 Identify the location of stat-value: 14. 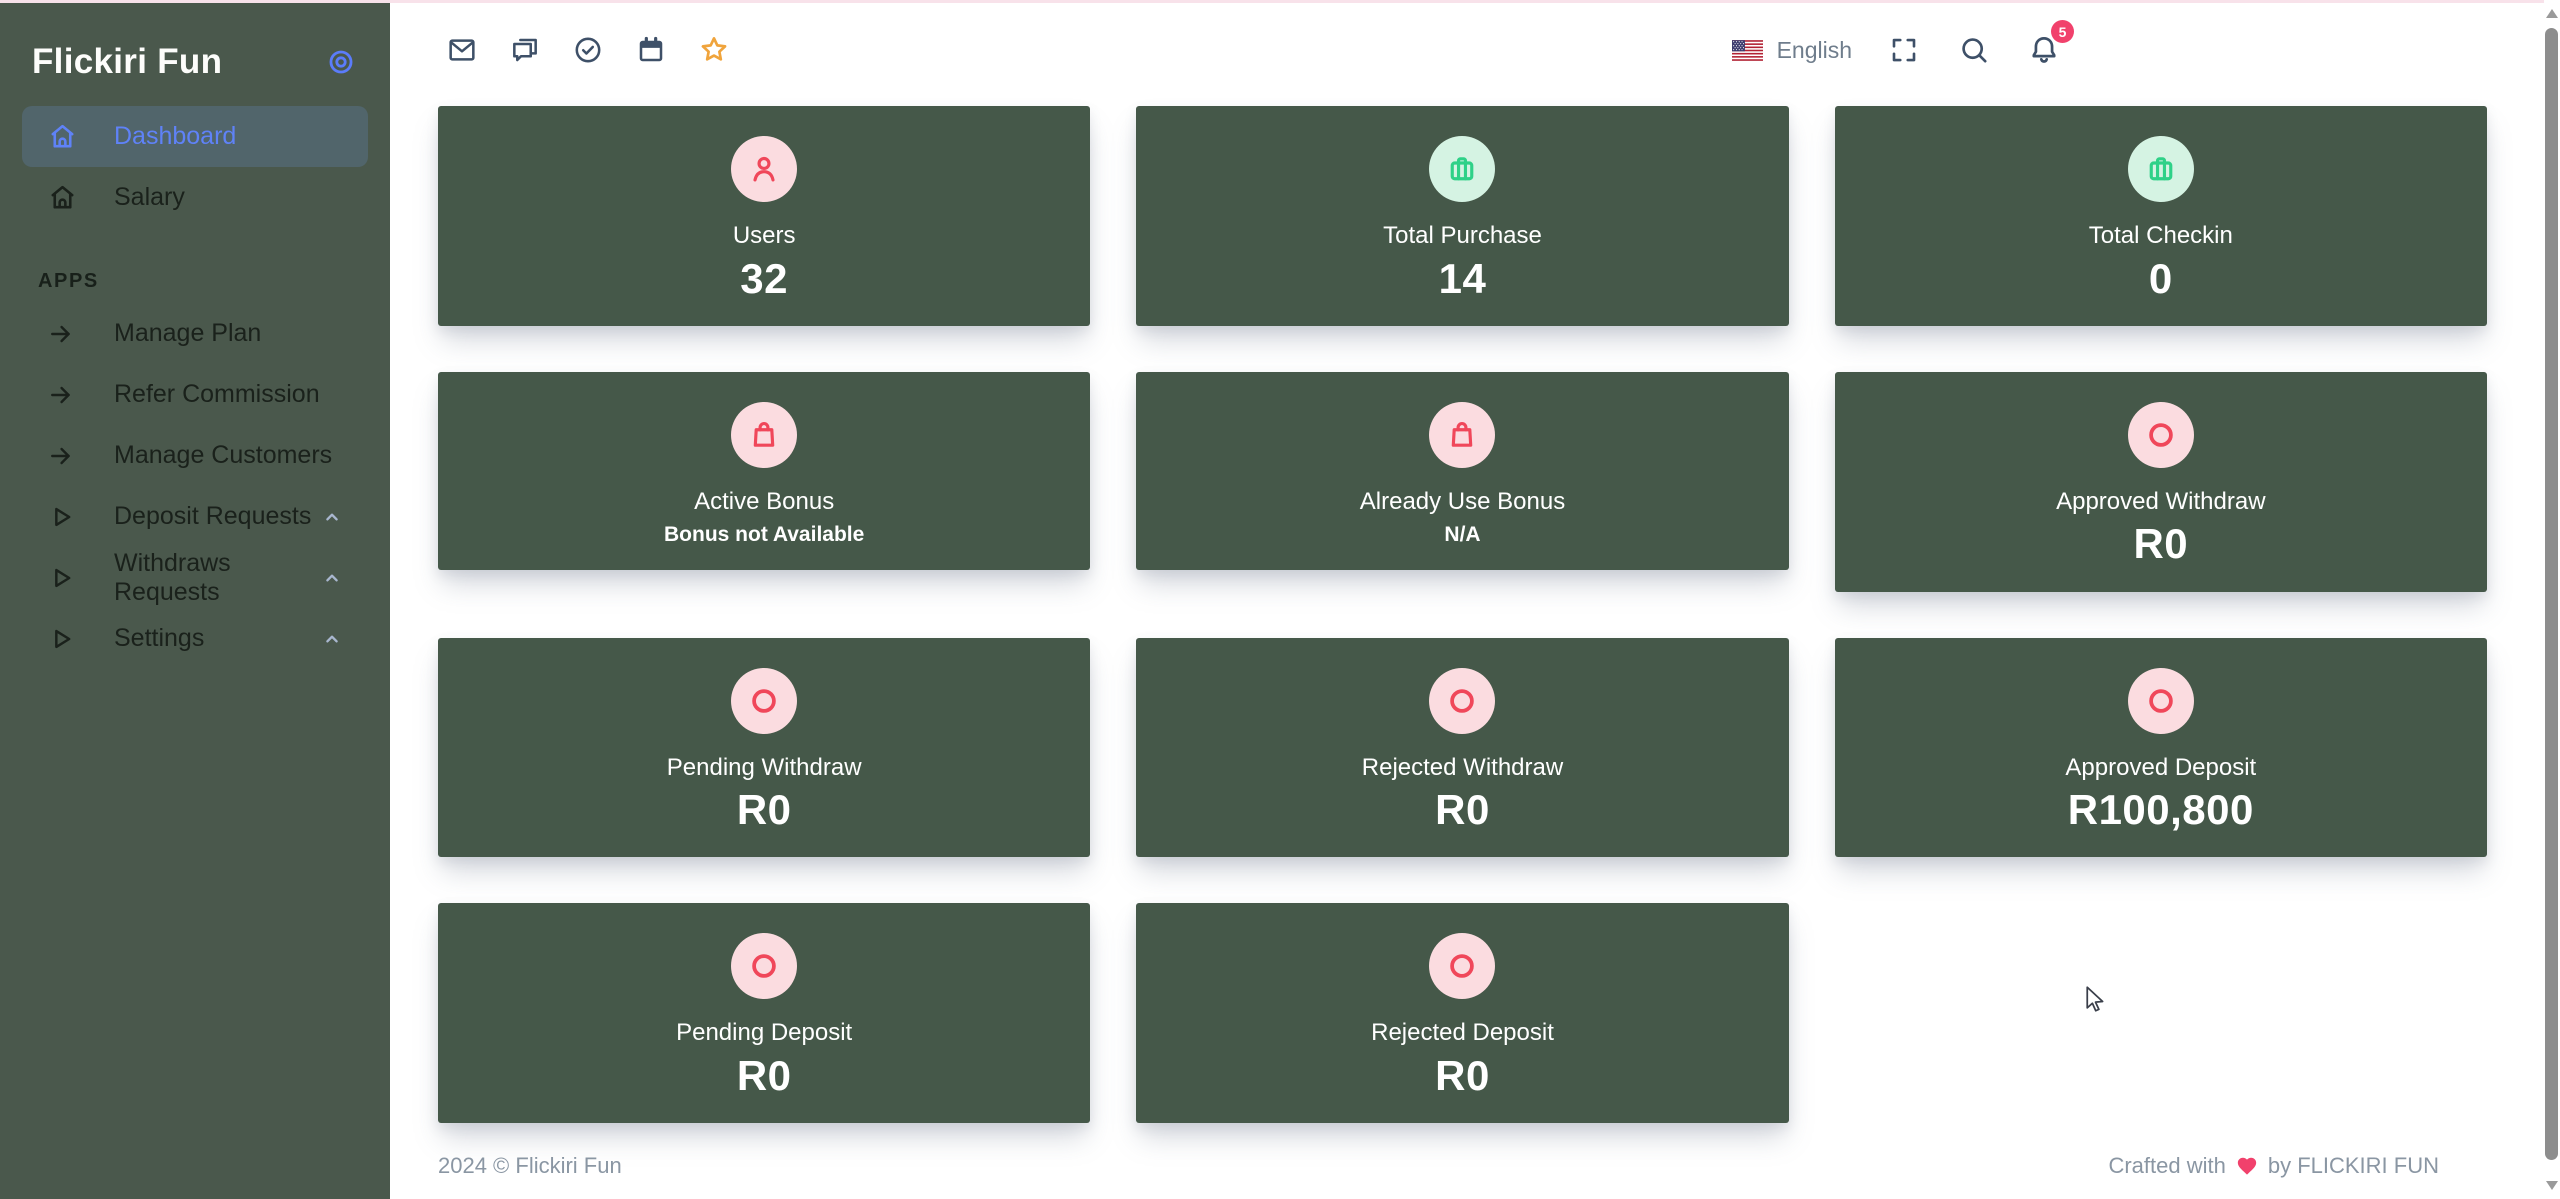
(1462, 278).